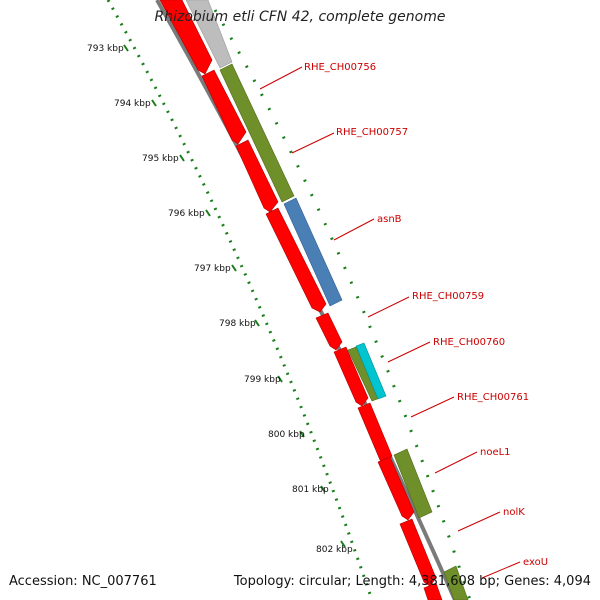 The height and width of the screenshot is (600, 600). Describe the element at coordinates (300, 17) in the screenshot. I see `genome-title: Rhizobium etli CFN 42, complete genome` at that location.